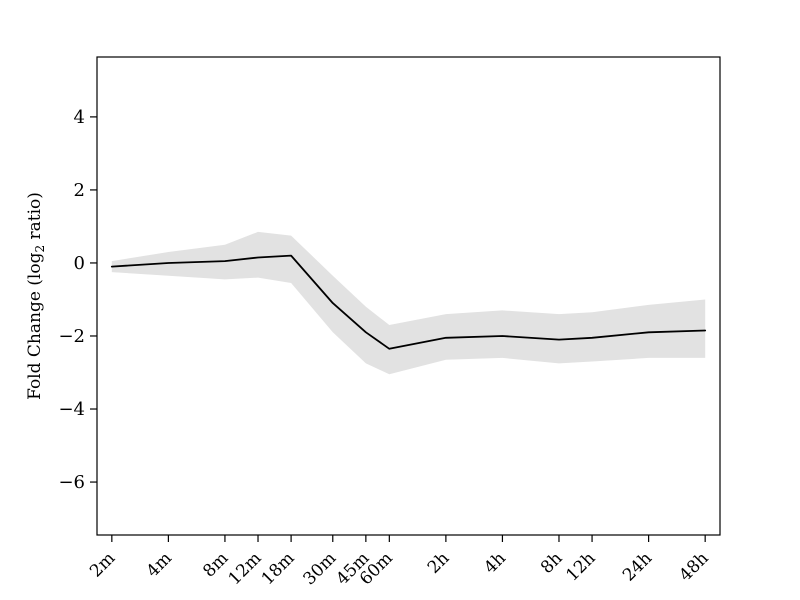 This screenshot has height=600, width=800. I want to click on y-tick-label: 4, so click(79, 117).